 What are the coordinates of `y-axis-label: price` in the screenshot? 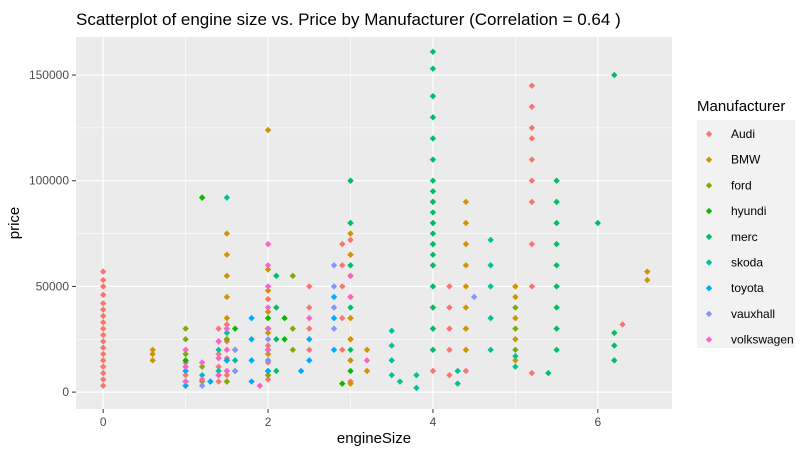 It's located at (14, 223).